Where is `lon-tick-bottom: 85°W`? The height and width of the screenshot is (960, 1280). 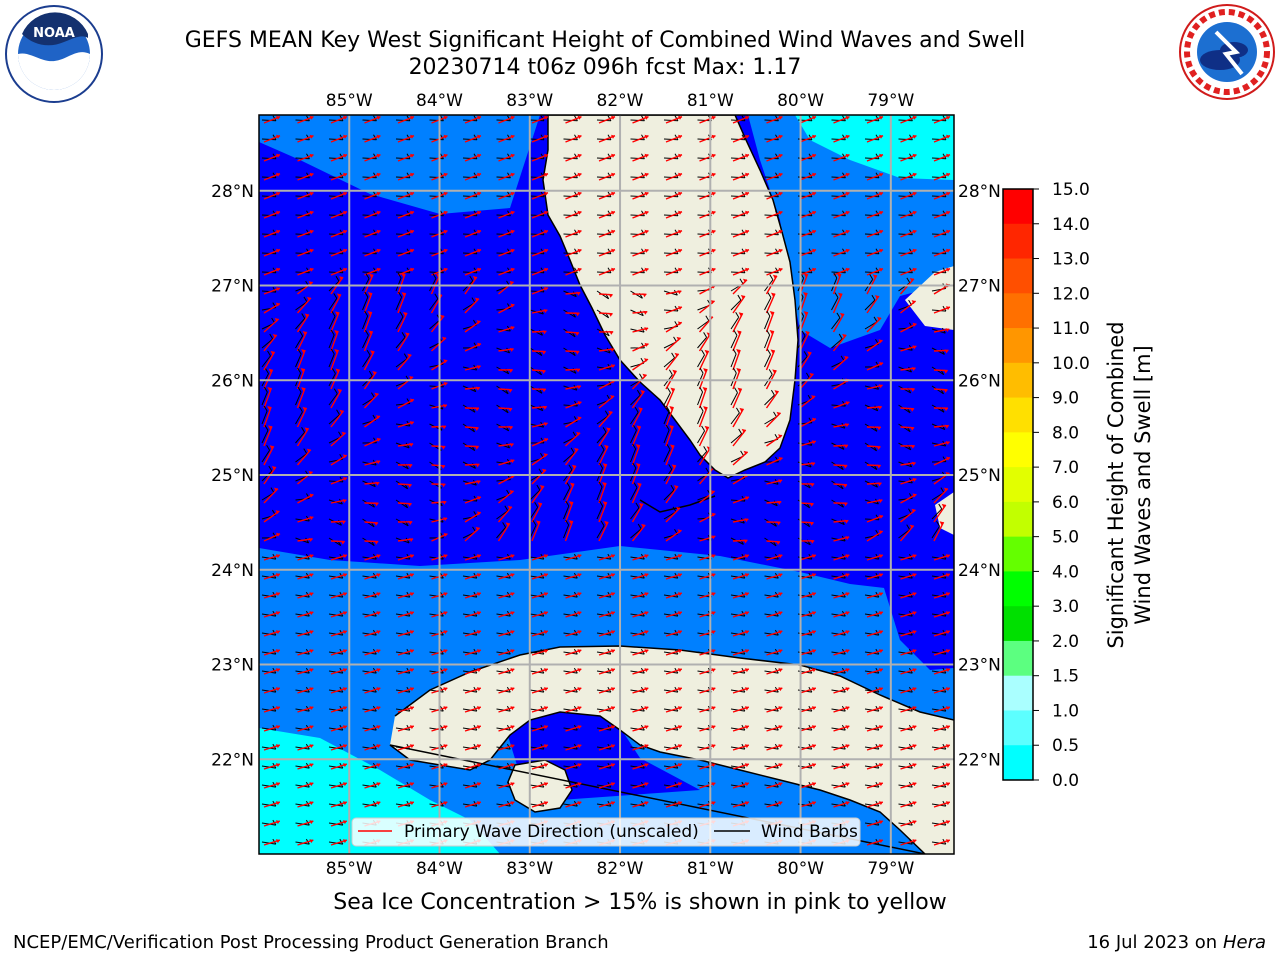 lon-tick-bottom: 85°W is located at coordinates (349, 869).